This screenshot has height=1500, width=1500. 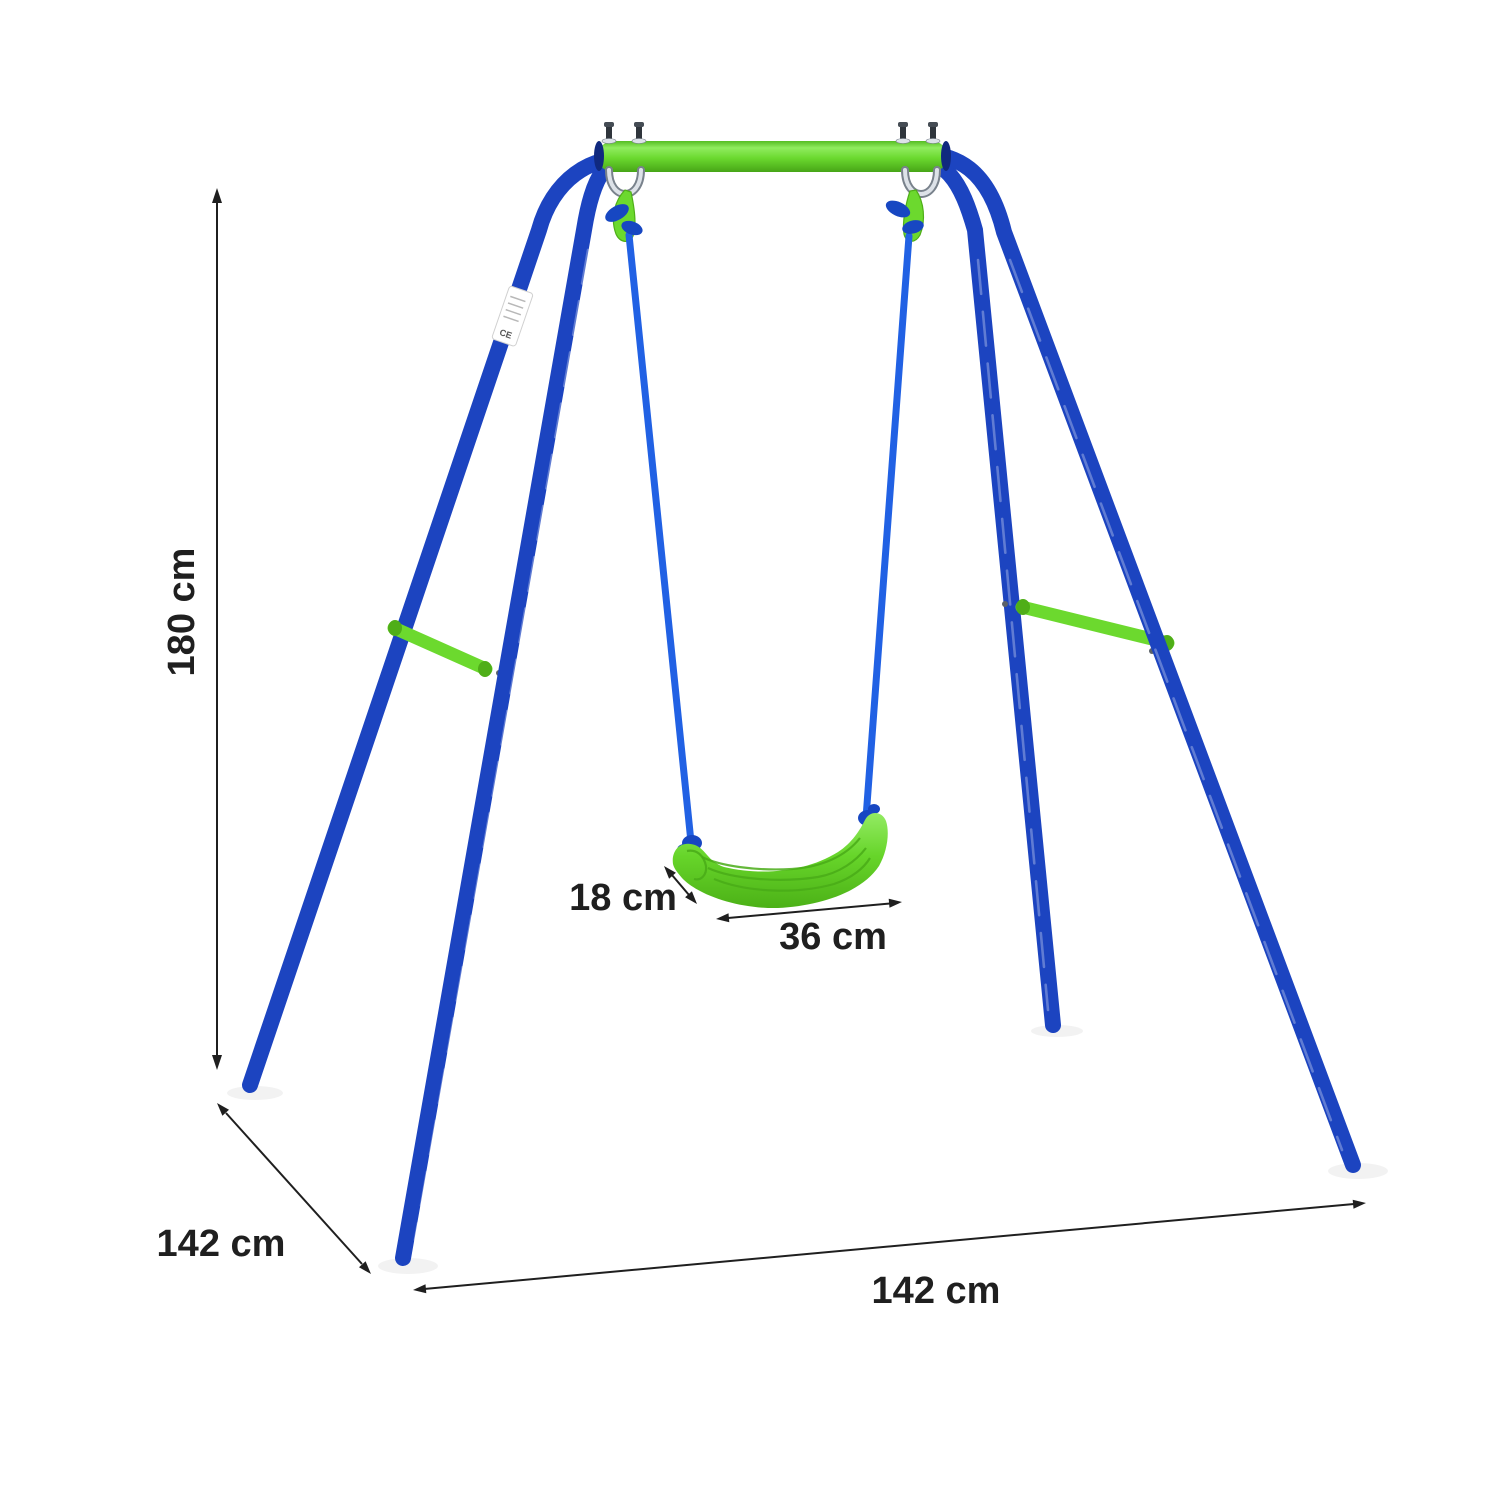 What do you see at coordinates (660, 538) in the screenshot?
I see `left-rope` at bounding box center [660, 538].